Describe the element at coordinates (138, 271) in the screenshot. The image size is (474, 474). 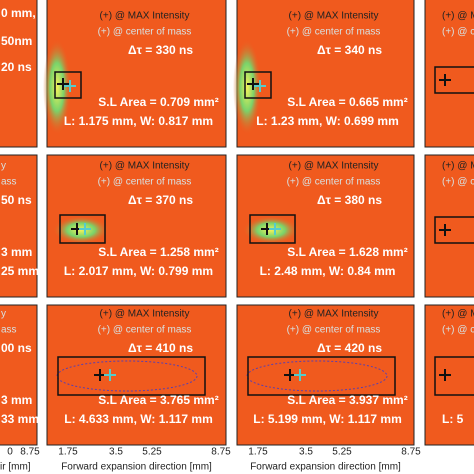
I see `size: L: 2.017 mm, W: 0.799 mm` at that location.